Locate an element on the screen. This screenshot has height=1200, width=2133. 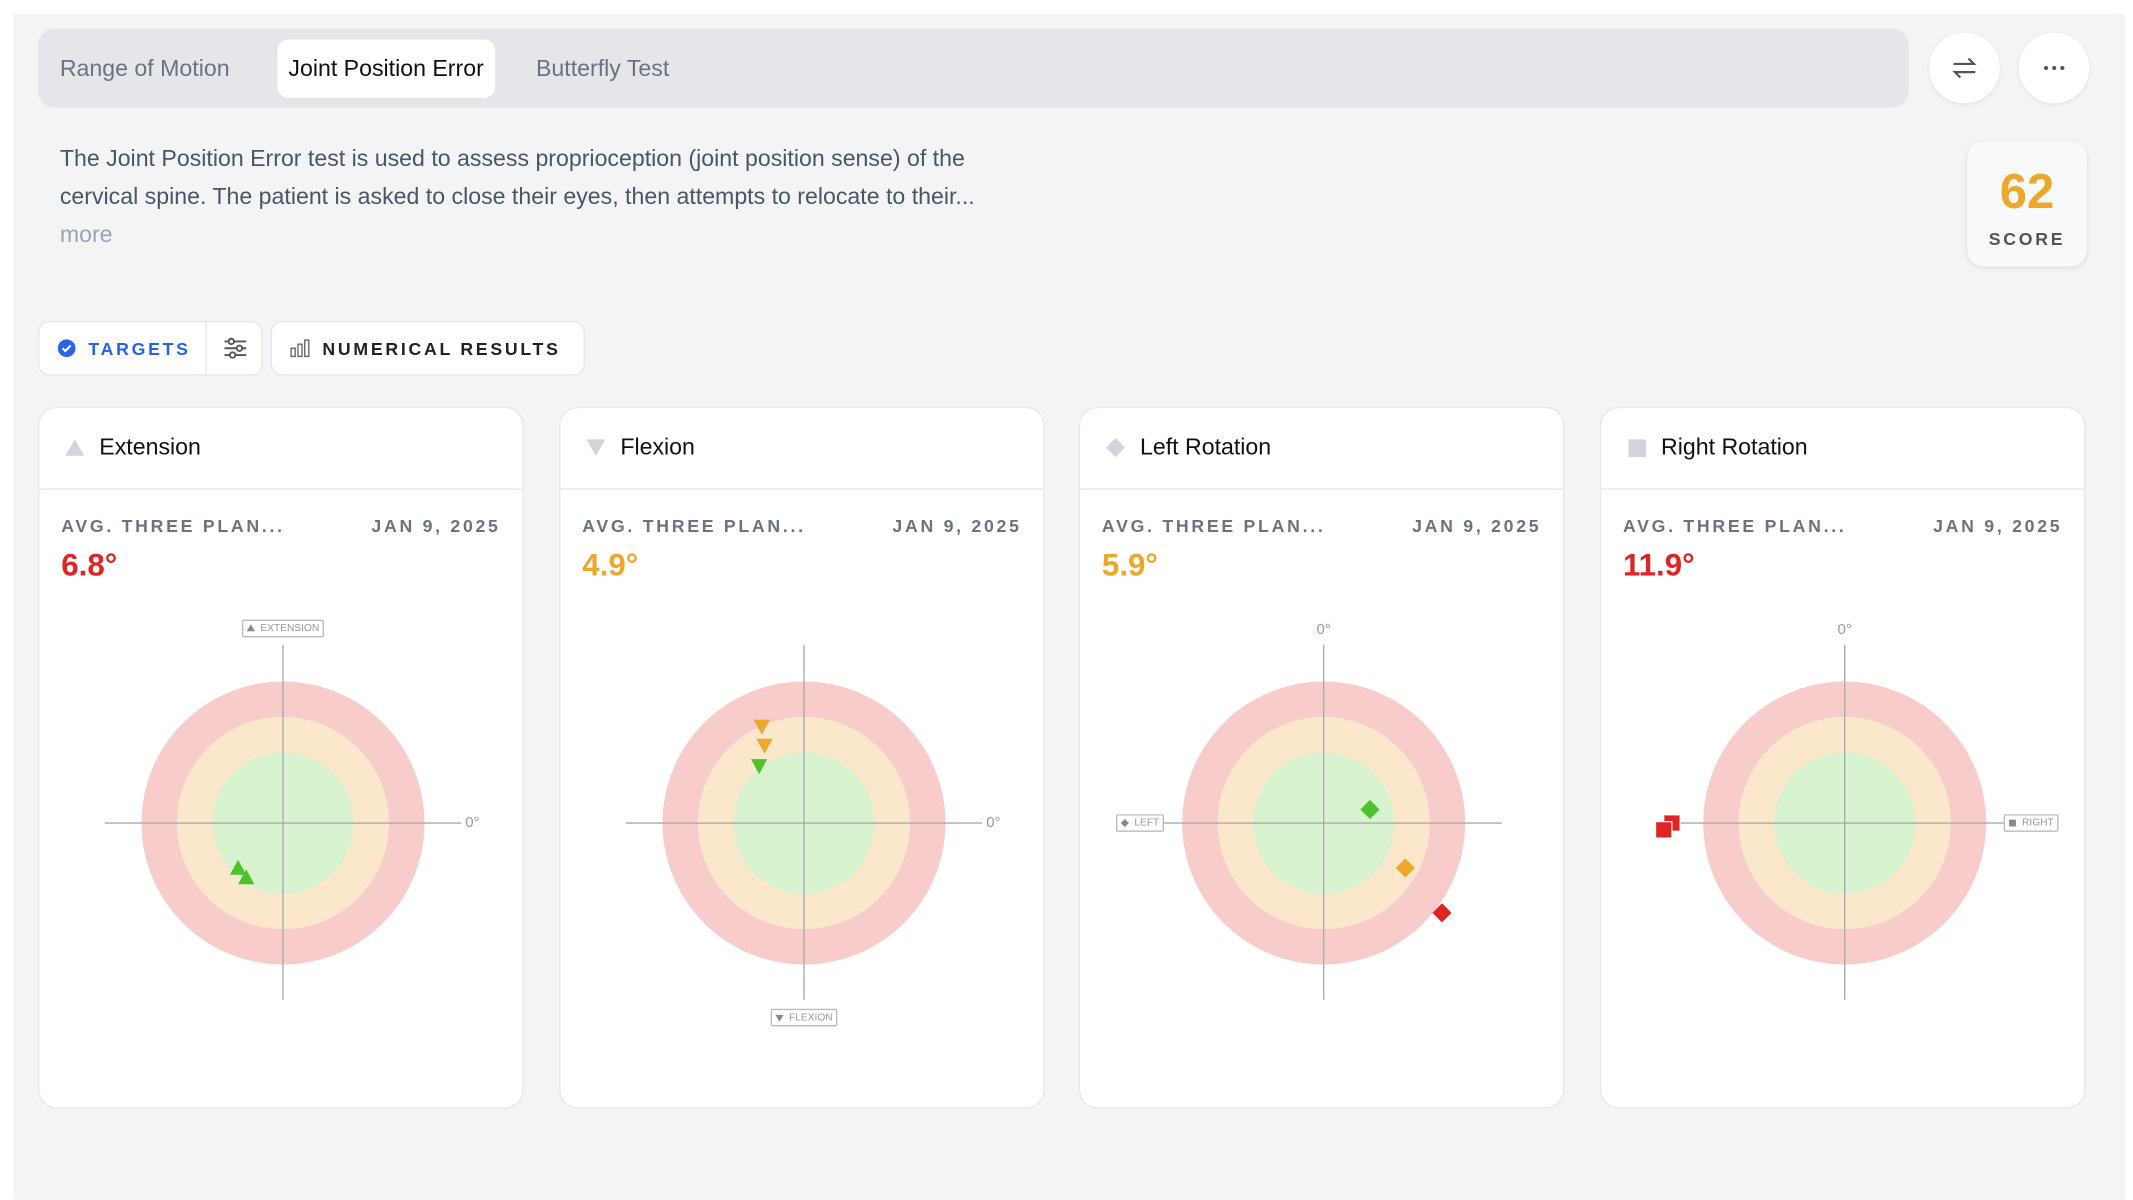
axis-label: RIGHT is located at coordinates (2038, 823).